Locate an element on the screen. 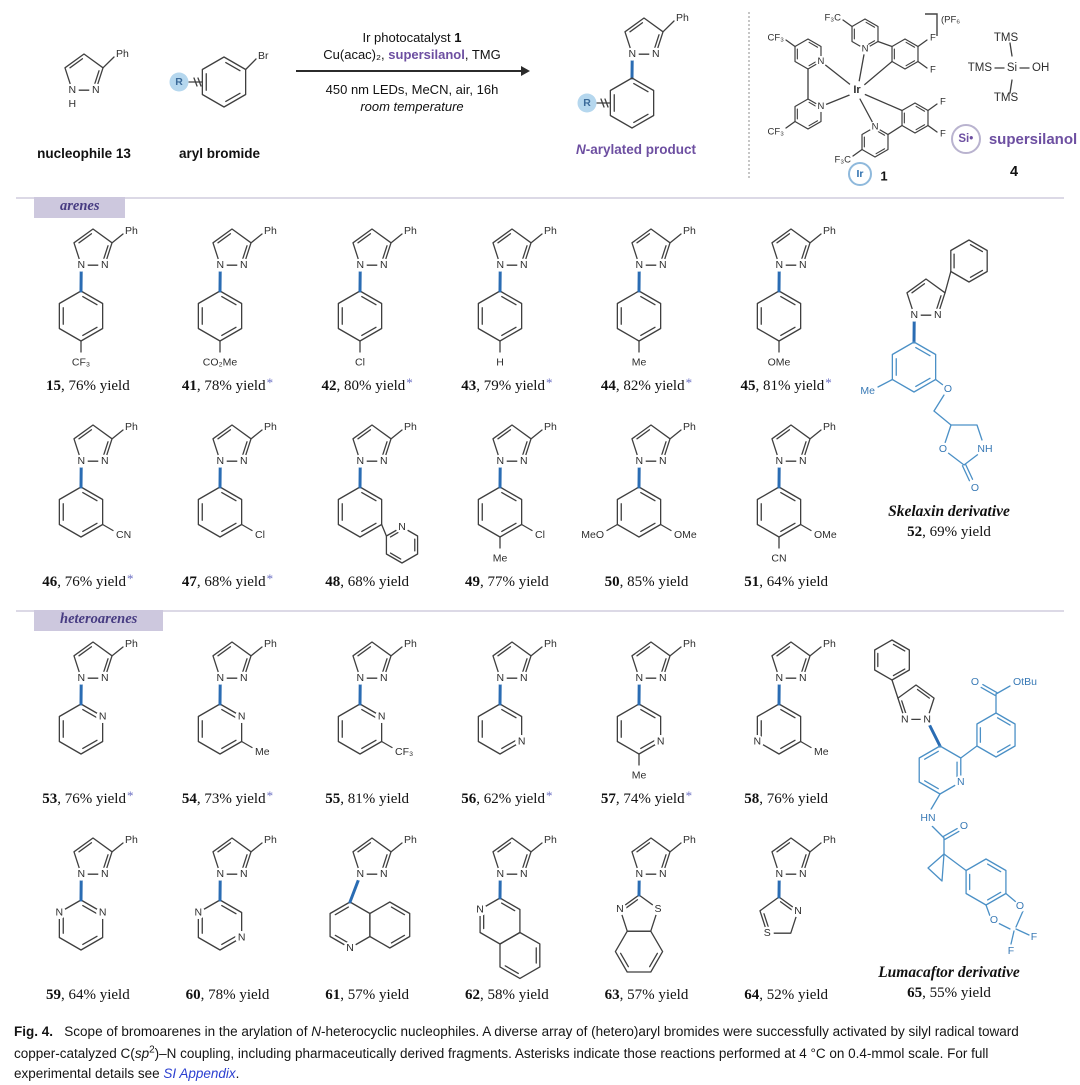  compound-structure-56: N N N Ph is located at coordinates (517, 696).